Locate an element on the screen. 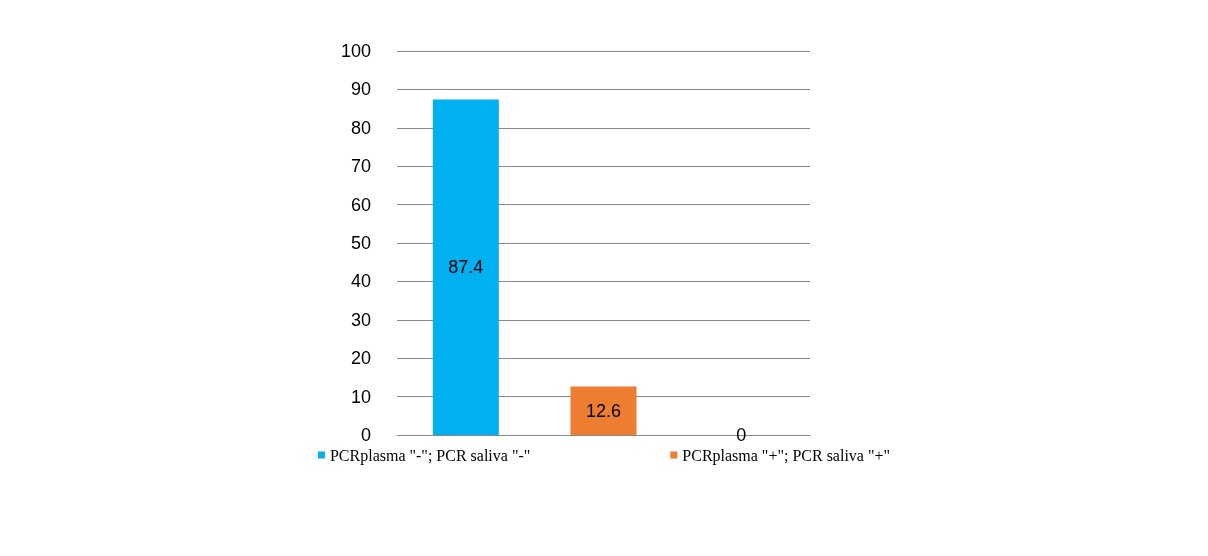 Image resolution: width=1208 pixels, height=556 pixels. data-label: 12.6 is located at coordinates (603, 410).